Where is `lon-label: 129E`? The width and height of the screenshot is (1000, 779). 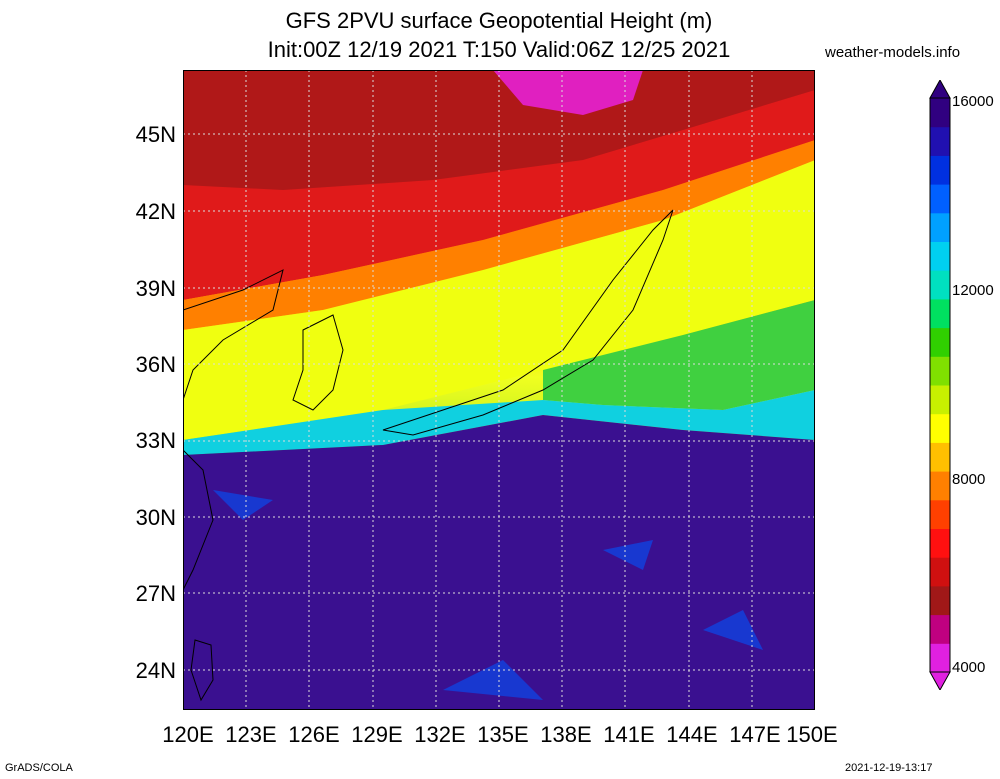 lon-label: 129E is located at coordinates (377, 734).